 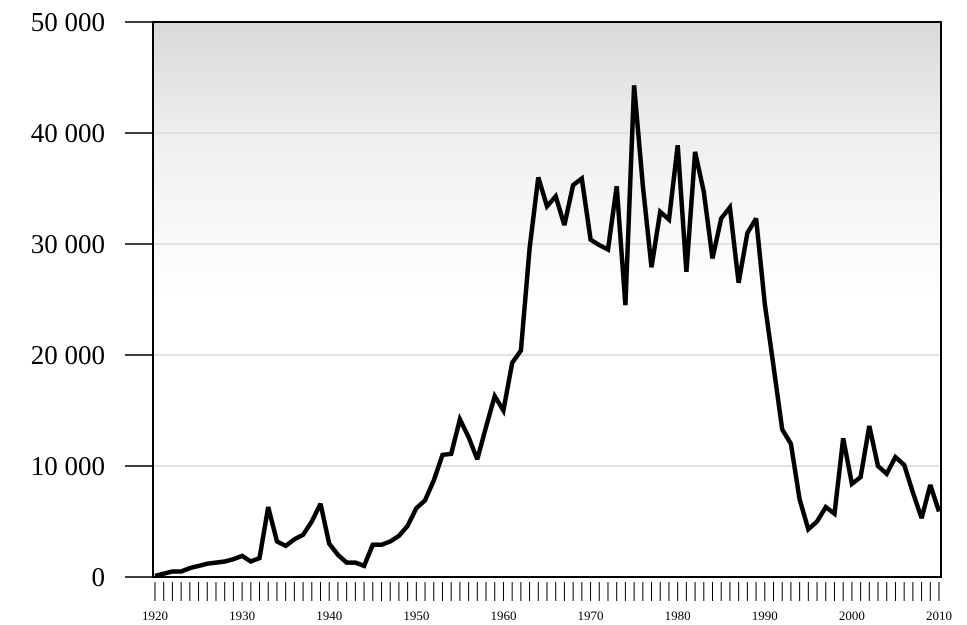 I want to click on x-tick-label-2: 1940, so click(x=329, y=615).